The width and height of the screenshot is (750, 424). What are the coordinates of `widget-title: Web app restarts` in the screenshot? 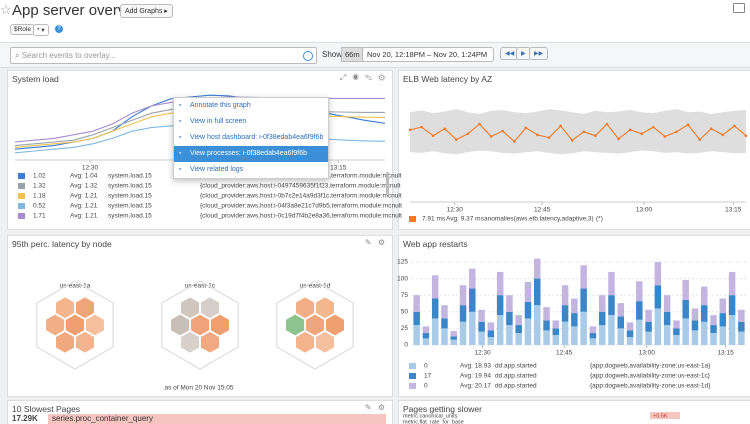 It's located at (435, 244).